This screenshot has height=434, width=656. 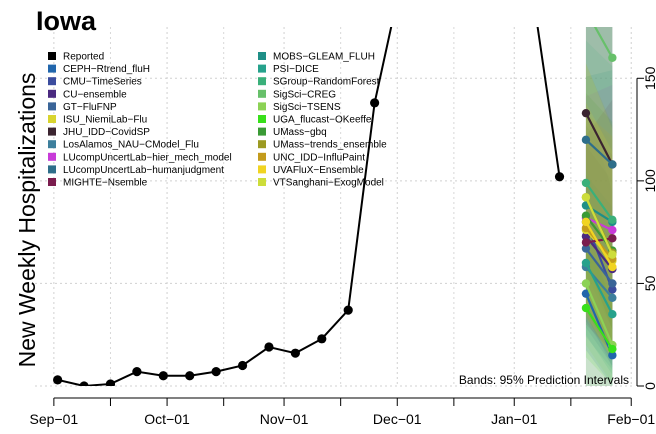 What do you see at coordinates (319, 157) in the screenshot?
I see `legend-label: UNC_IDD−InfluPaint` at bounding box center [319, 157].